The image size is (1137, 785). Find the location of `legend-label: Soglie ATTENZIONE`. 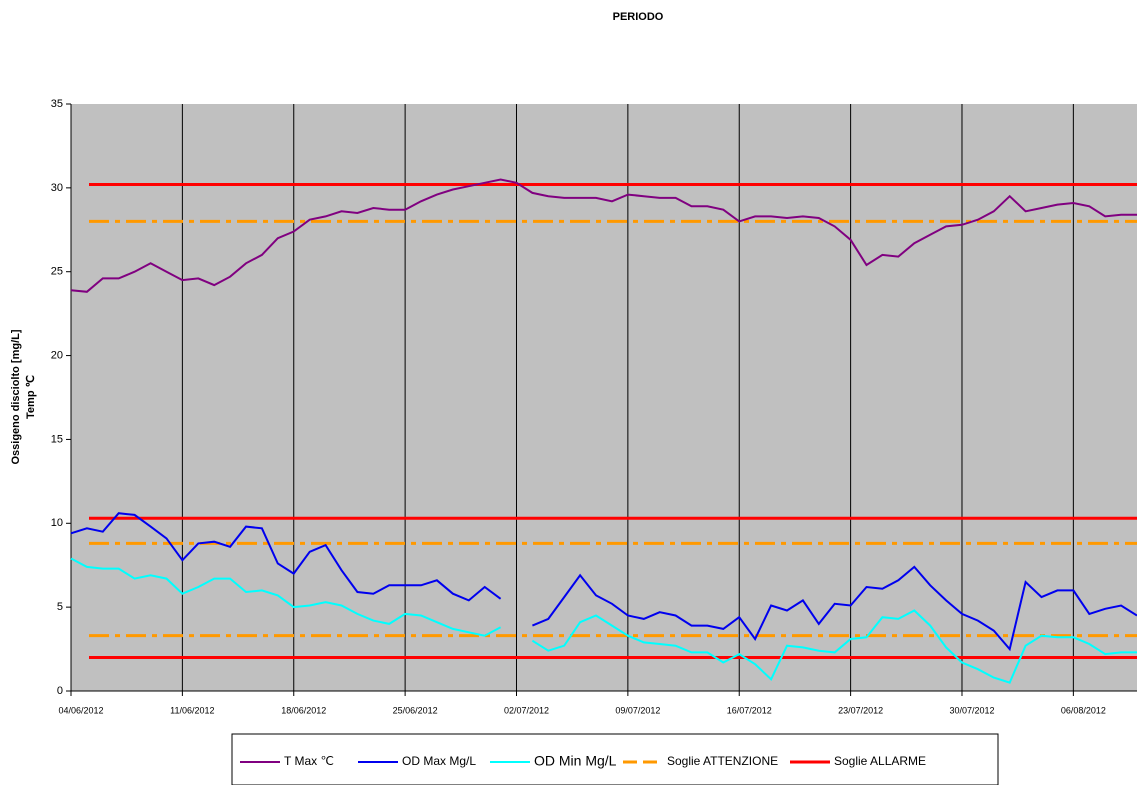

legend-label: Soglie ATTENZIONE is located at coordinates (722, 761).